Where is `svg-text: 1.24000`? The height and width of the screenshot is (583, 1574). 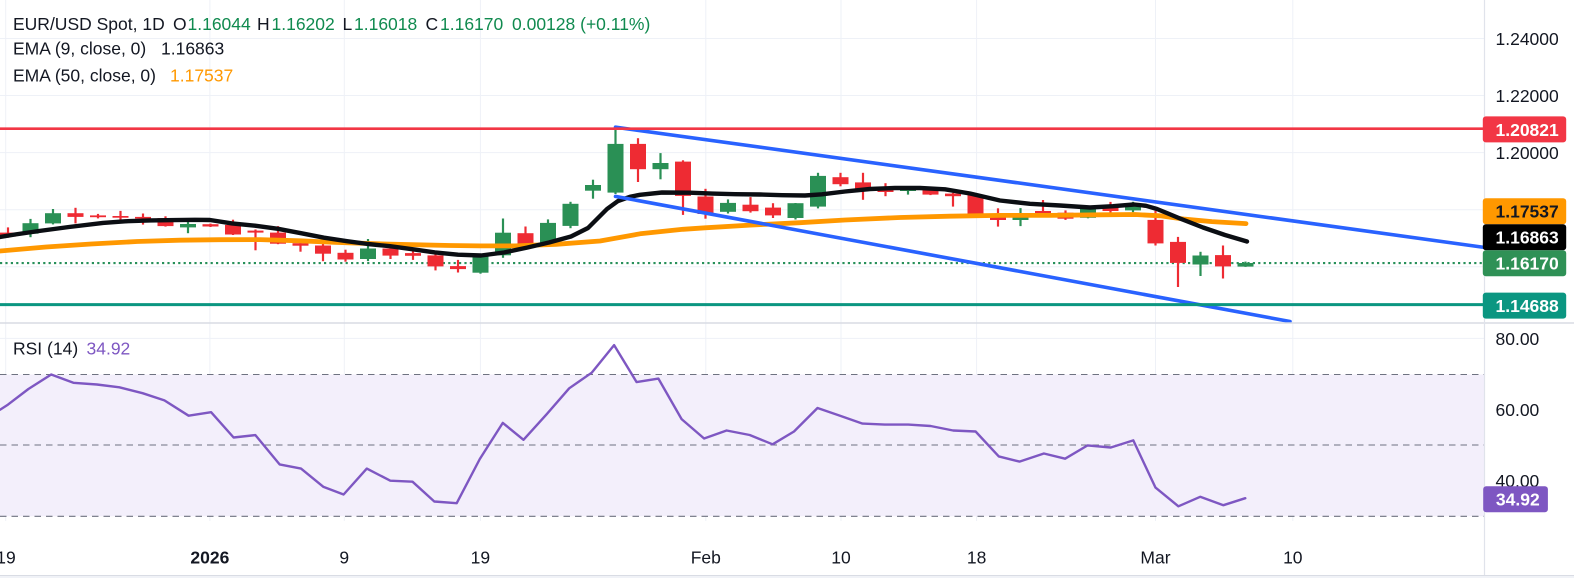
svg-text: 1.24000 is located at coordinates (1528, 39).